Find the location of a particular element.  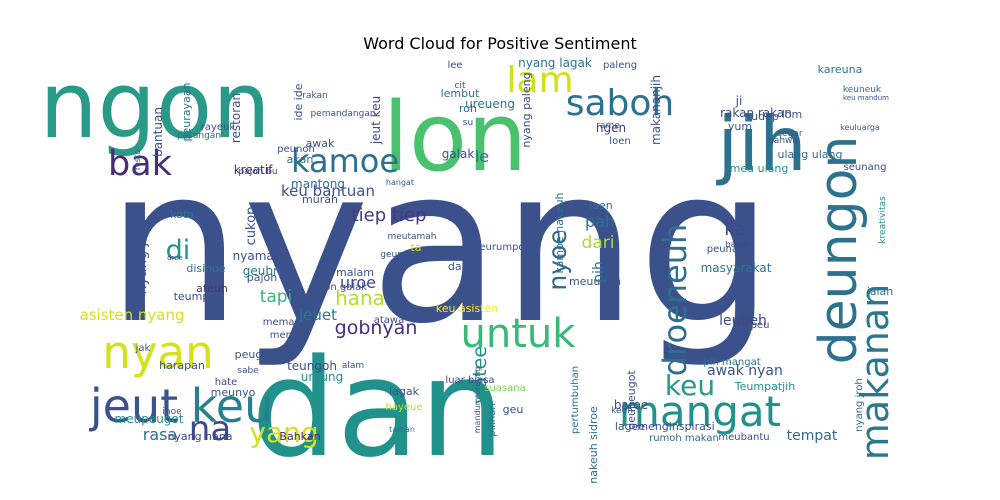

word-66: Bahkan is located at coordinates (299, 436).